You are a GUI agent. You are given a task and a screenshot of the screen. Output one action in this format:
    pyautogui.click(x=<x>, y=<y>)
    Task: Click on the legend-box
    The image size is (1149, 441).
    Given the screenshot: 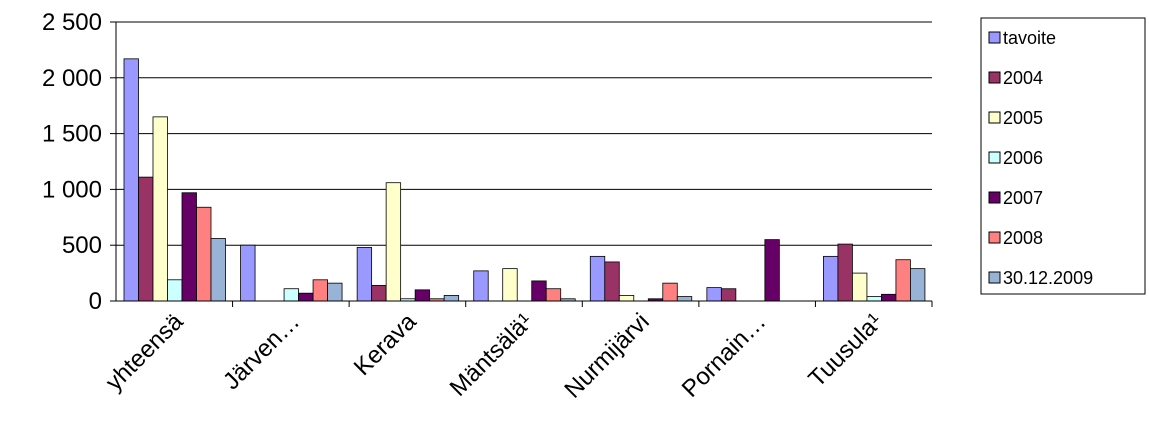 What is the action you would take?
    pyautogui.click(x=1063, y=156)
    